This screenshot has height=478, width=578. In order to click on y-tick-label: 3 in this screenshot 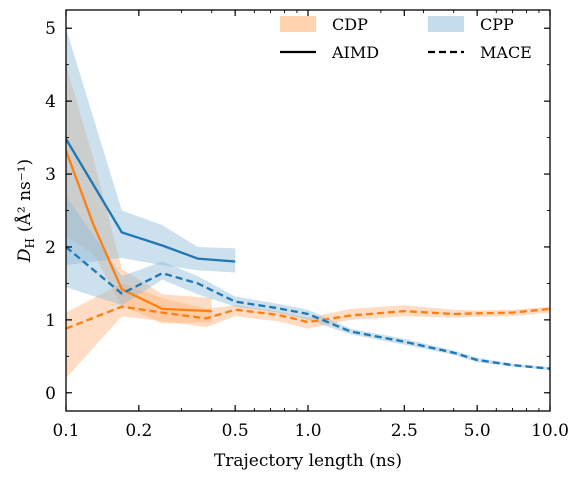, I will do `click(50, 175)`.